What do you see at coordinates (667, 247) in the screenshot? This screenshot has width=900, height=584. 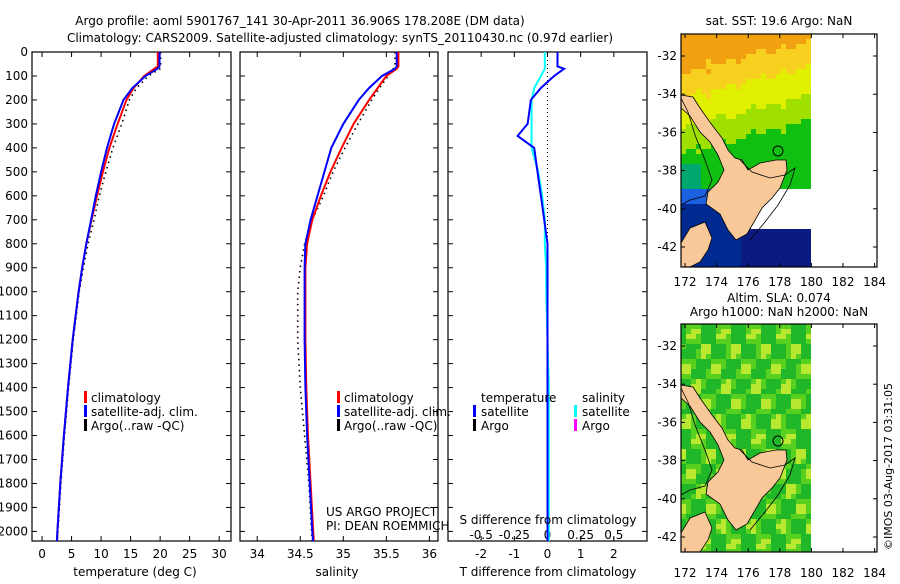 I see `lat-tick-label: -42` at bounding box center [667, 247].